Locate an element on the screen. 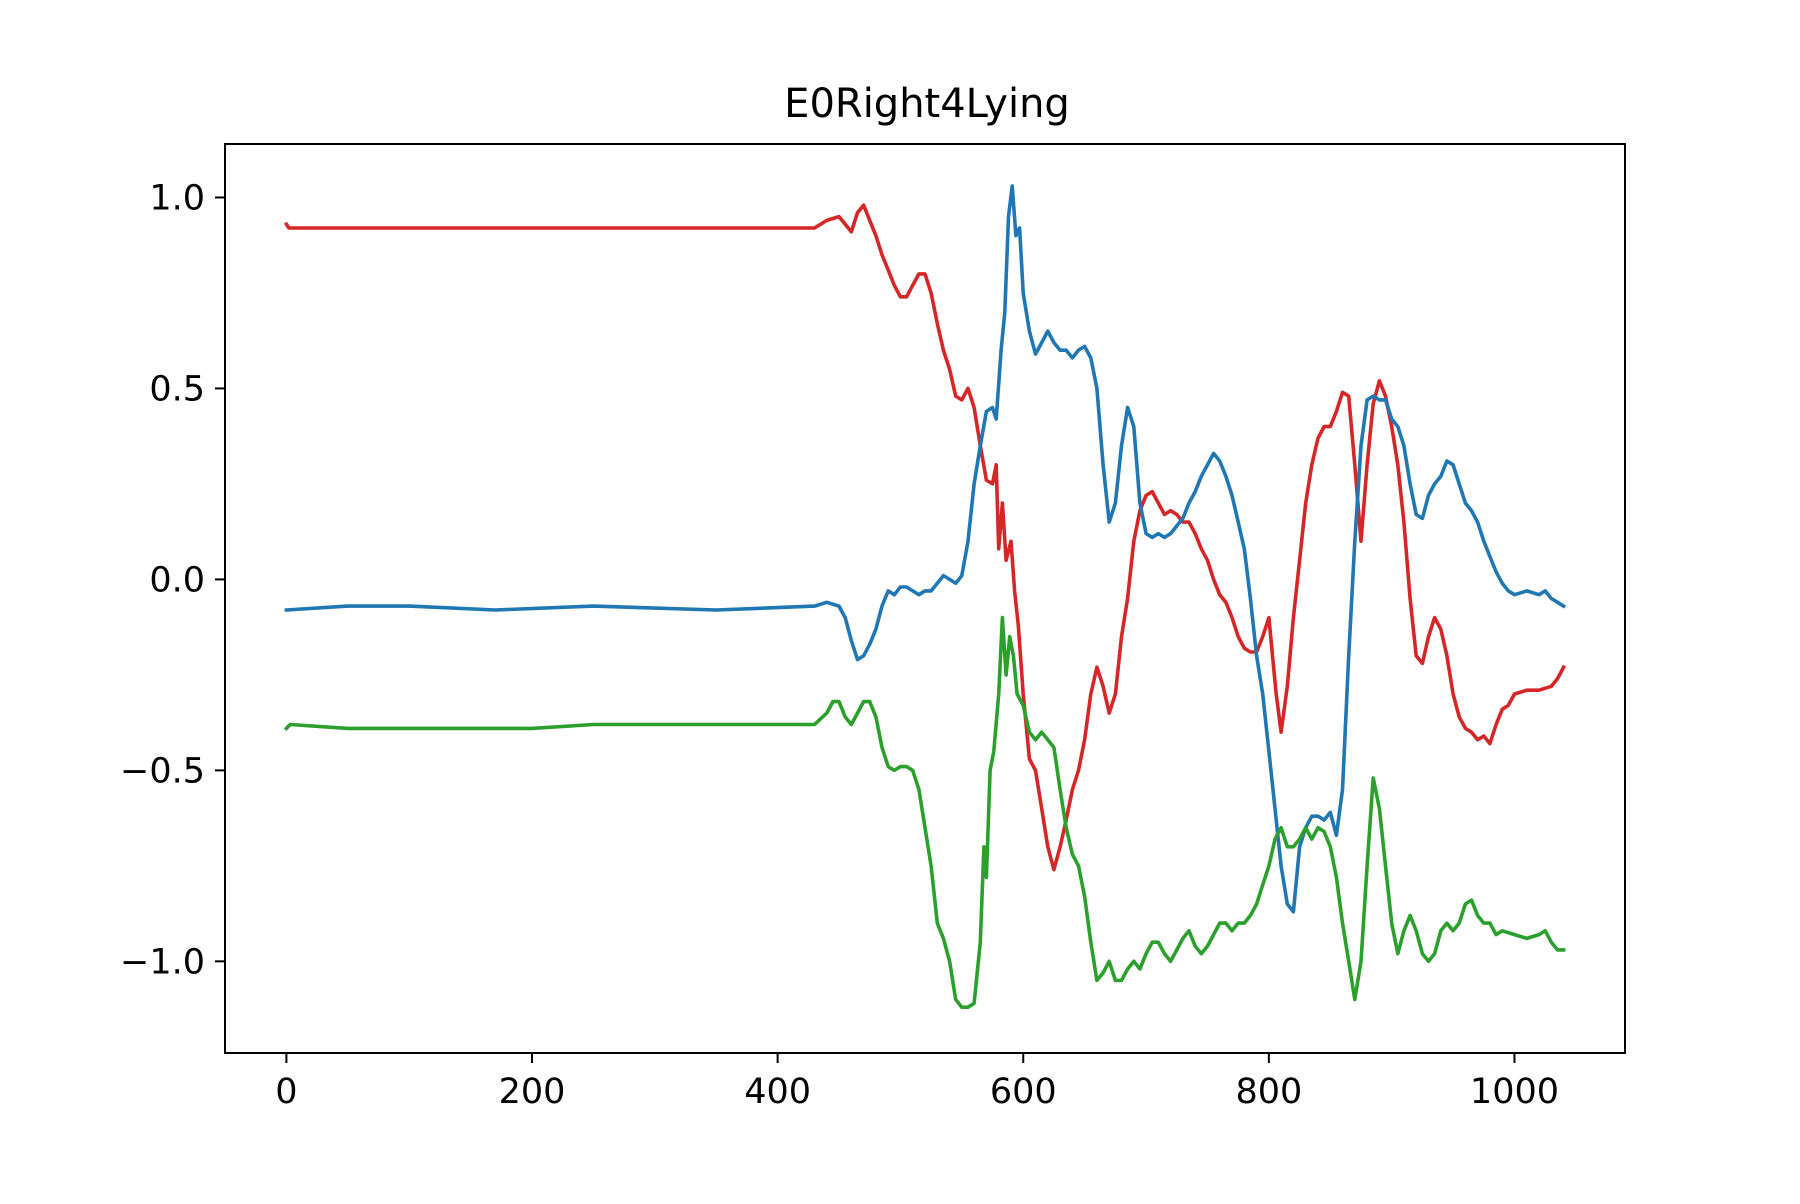  y-axis: 1.0 0.5 0.0 −0.5 −1.0 is located at coordinates (172, 580).